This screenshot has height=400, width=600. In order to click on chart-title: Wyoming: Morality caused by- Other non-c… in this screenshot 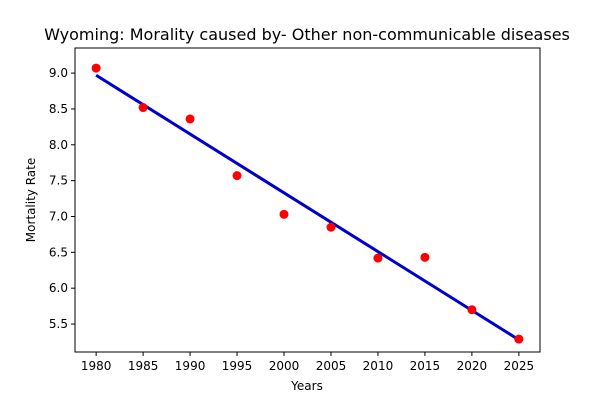, I will do `click(307, 34)`.